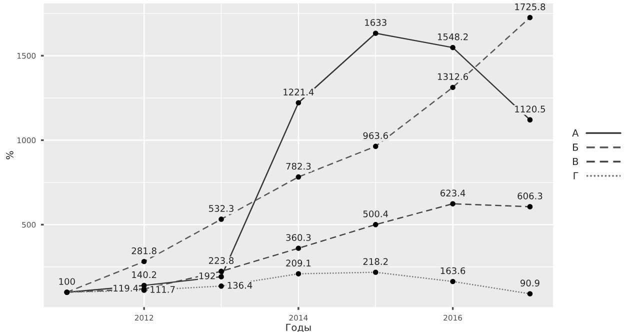 Image resolution: width=625 pixels, height=332 pixels. What do you see at coordinates (453, 270) in the screenshot?
I see `data-label: 163.6` at bounding box center [453, 270].